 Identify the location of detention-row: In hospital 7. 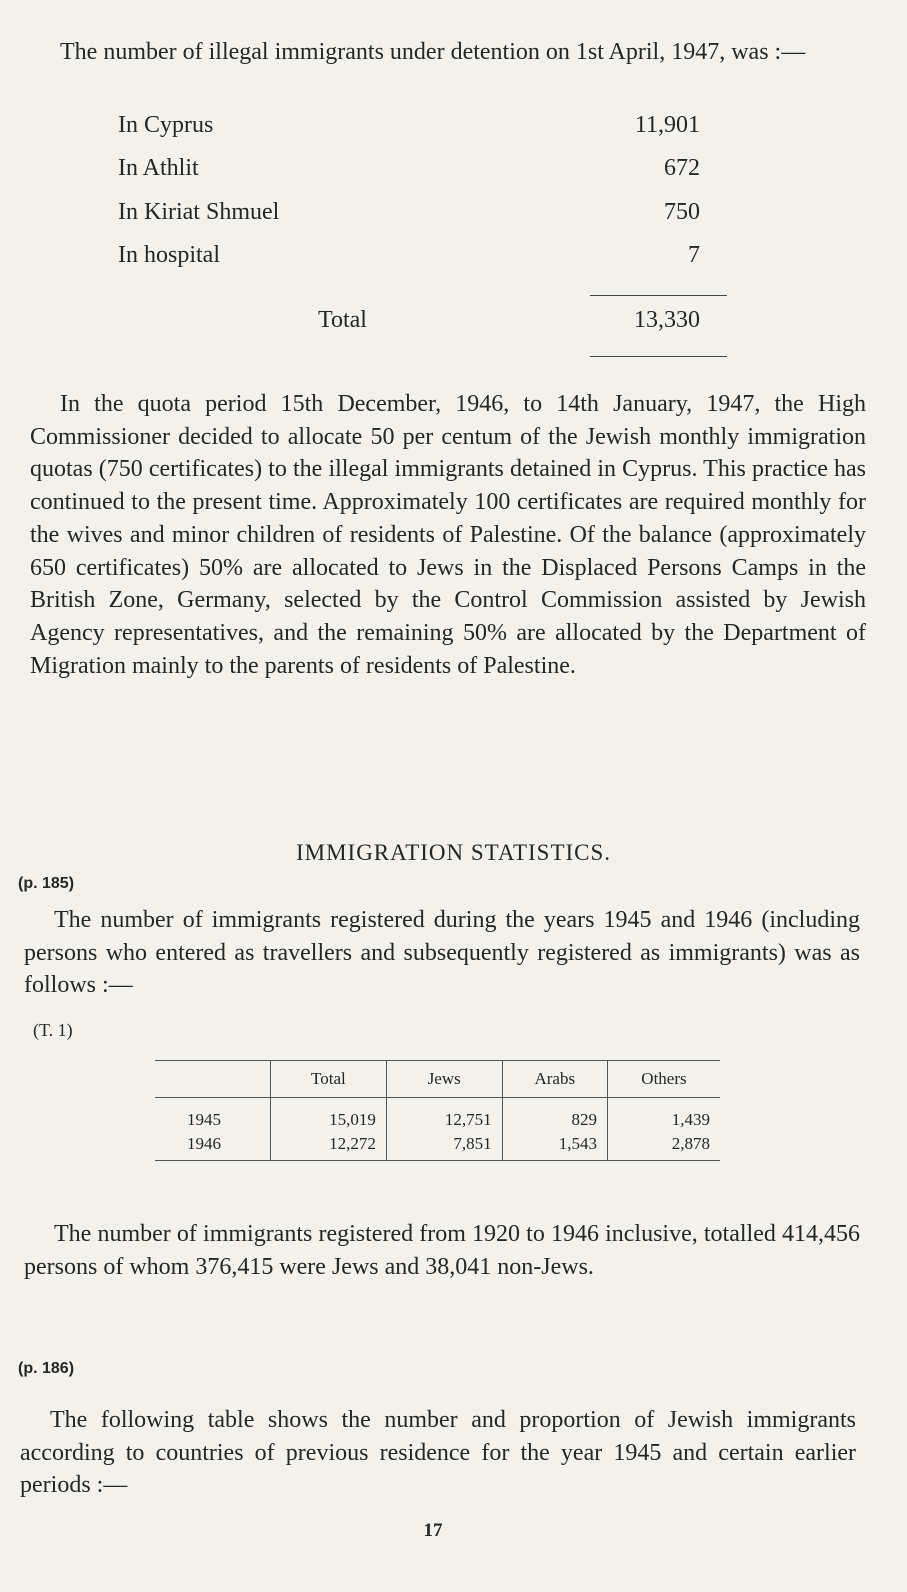
(409, 255).